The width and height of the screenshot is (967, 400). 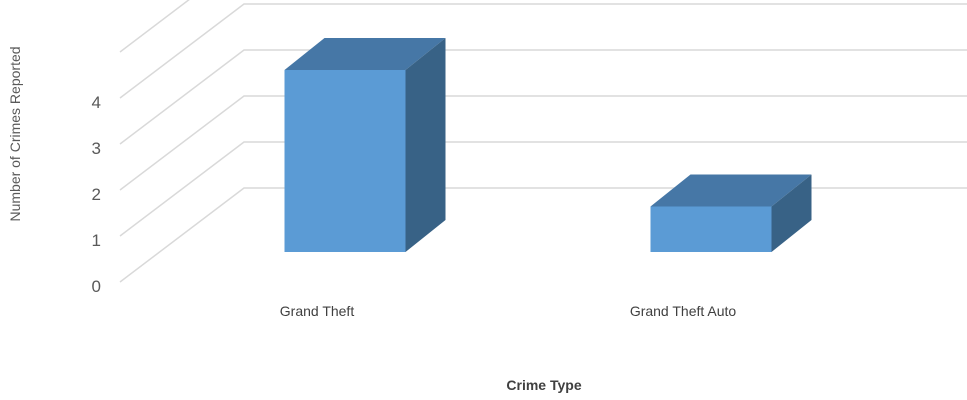 What do you see at coordinates (317, 311) in the screenshot?
I see `category-label: Grand Theft` at bounding box center [317, 311].